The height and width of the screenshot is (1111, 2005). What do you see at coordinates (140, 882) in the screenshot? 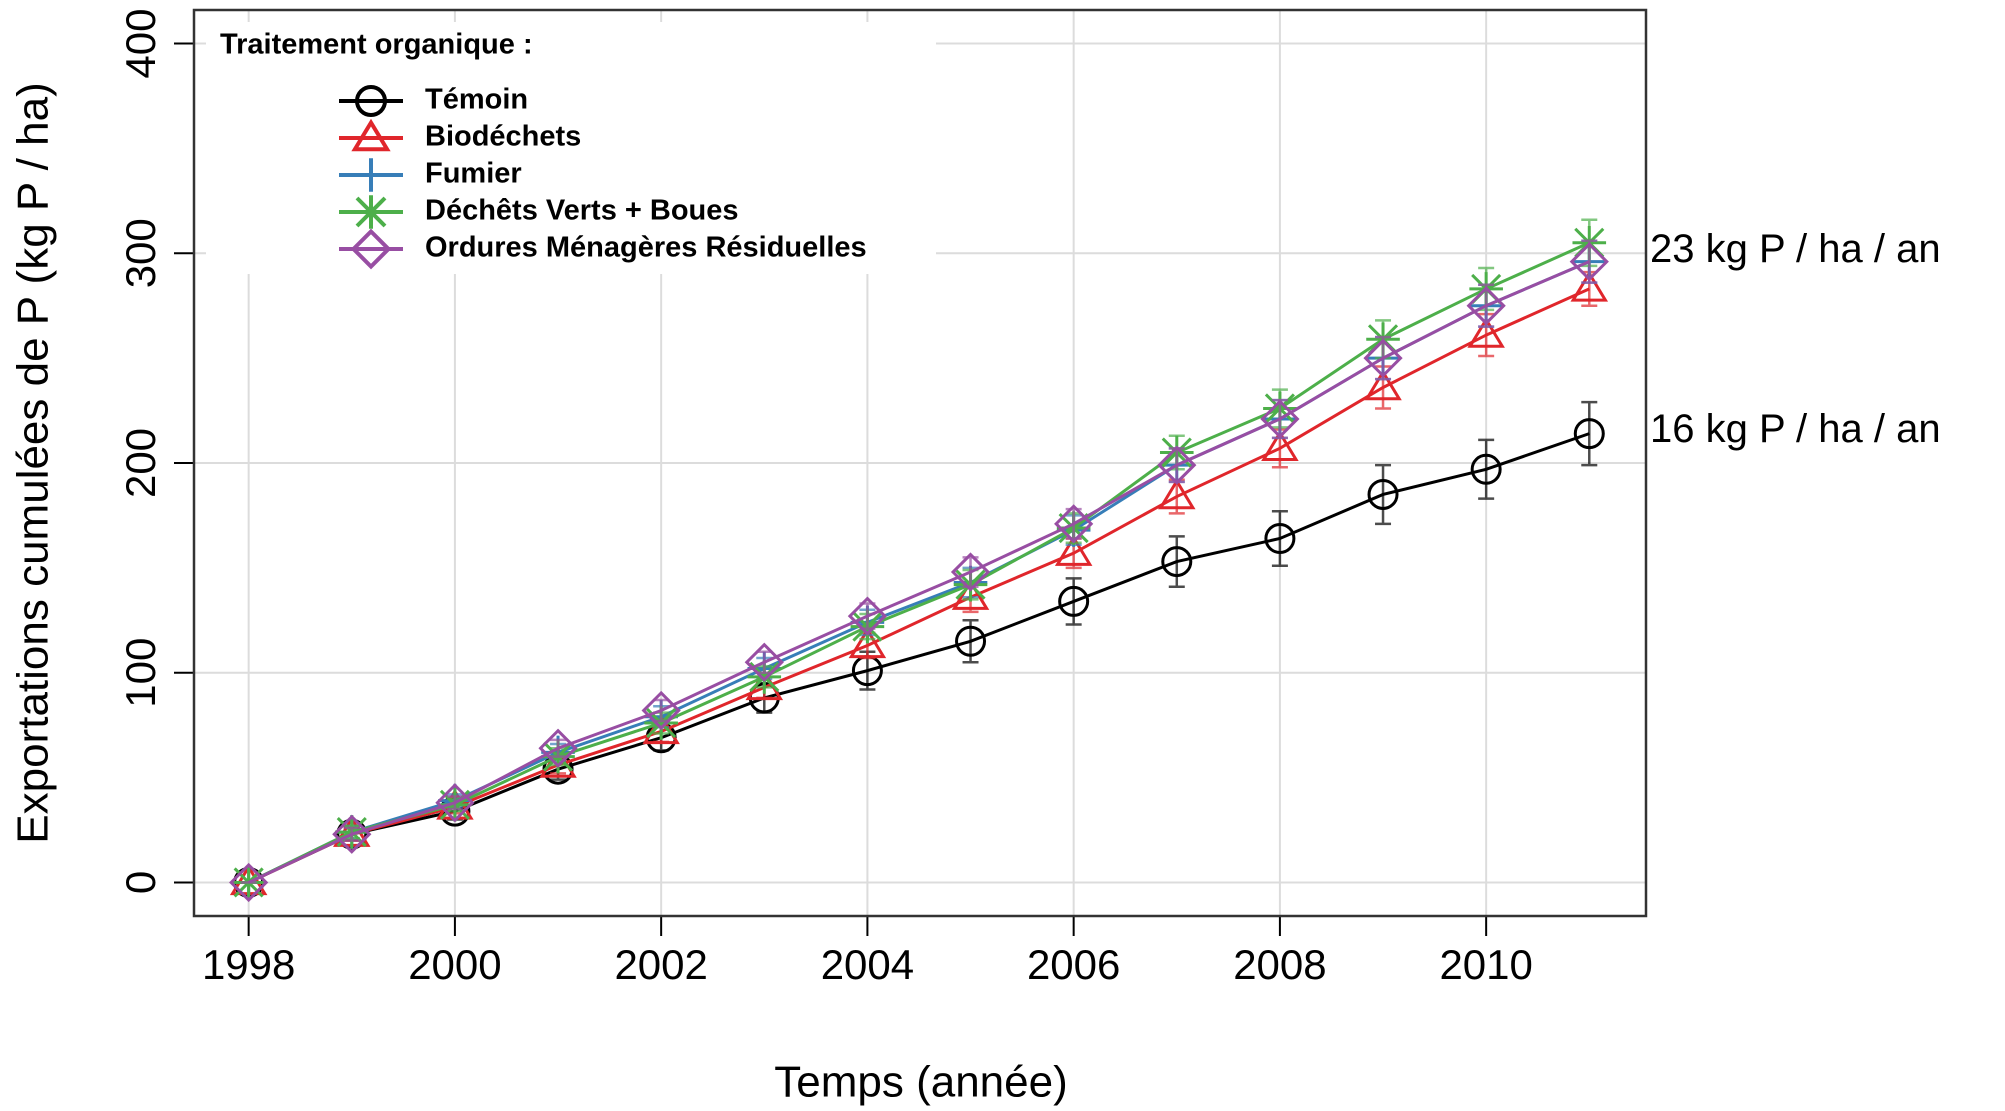
I see `y-tick-label: 0` at bounding box center [140, 882].